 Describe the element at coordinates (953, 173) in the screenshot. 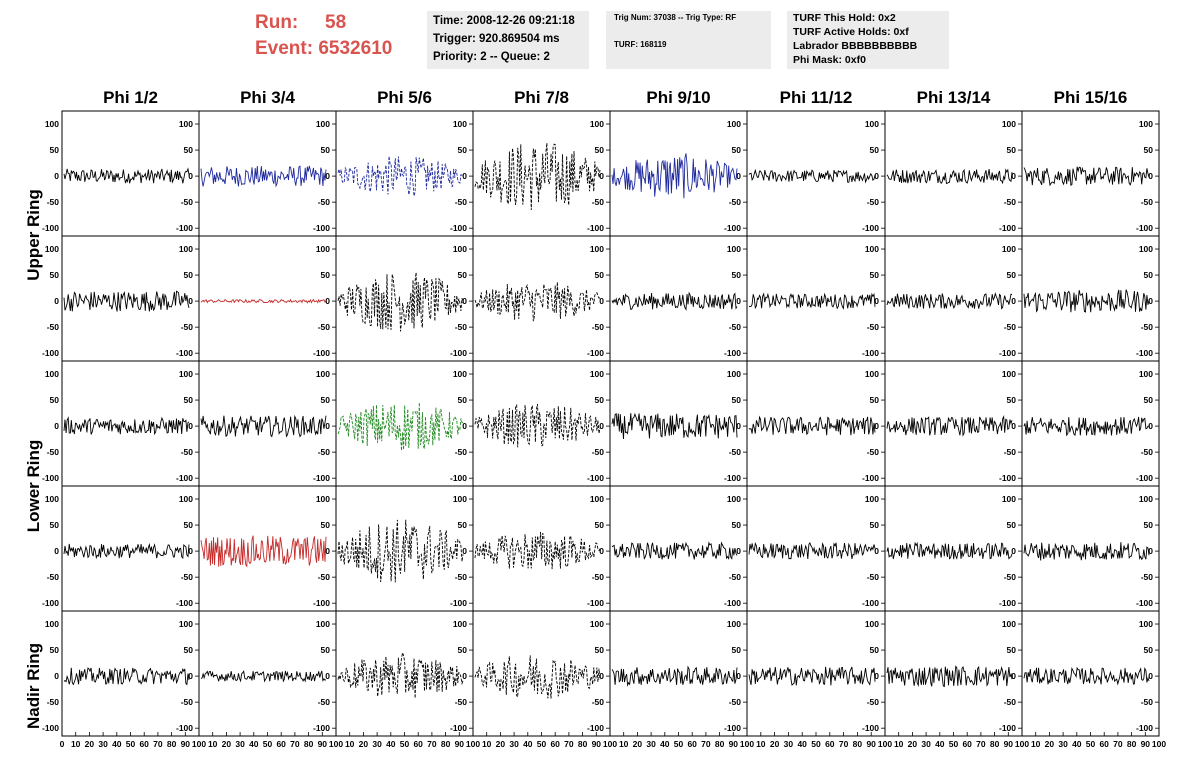

I see `panel-frame-r0-c6` at that location.